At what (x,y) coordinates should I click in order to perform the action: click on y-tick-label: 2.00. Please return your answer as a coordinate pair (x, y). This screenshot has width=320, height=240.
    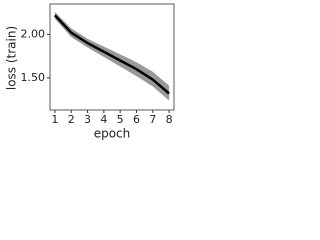
    Looking at the image, I should click on (33, 33).